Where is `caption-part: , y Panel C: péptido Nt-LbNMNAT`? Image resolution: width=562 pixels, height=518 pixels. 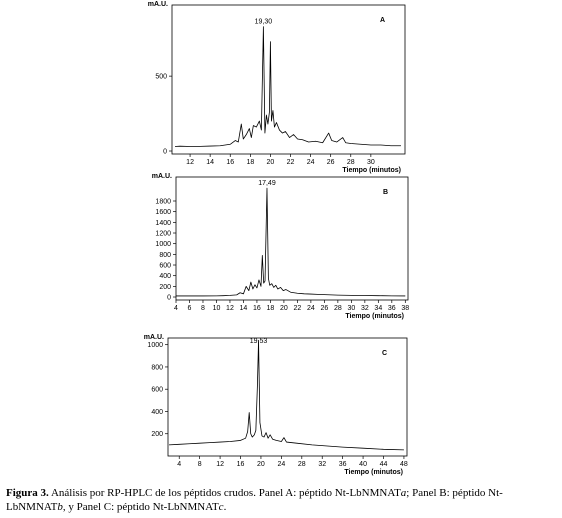
caption-part: , y Panel C: péptido Nt-LbNMNAT is located at coordinates (140, 507).